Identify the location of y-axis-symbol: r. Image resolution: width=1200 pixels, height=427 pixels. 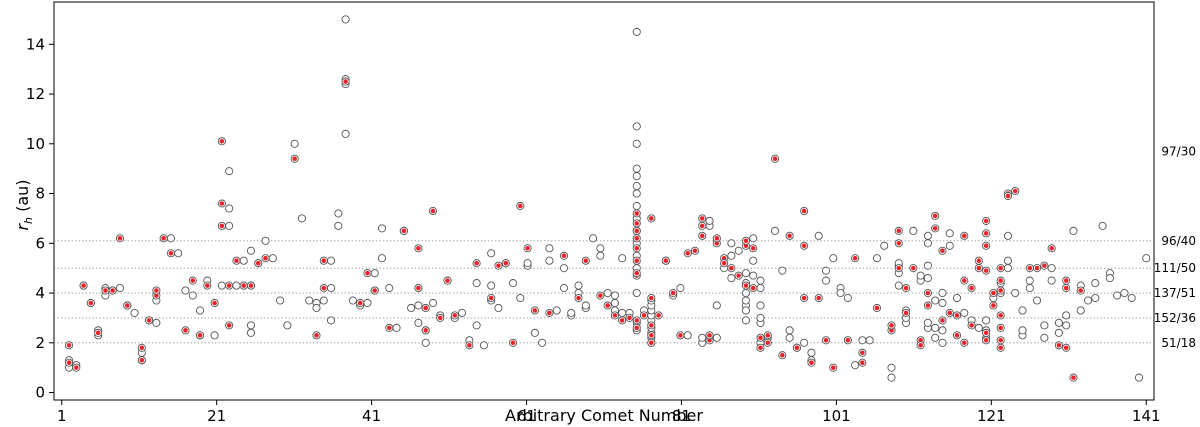
(22, 227).